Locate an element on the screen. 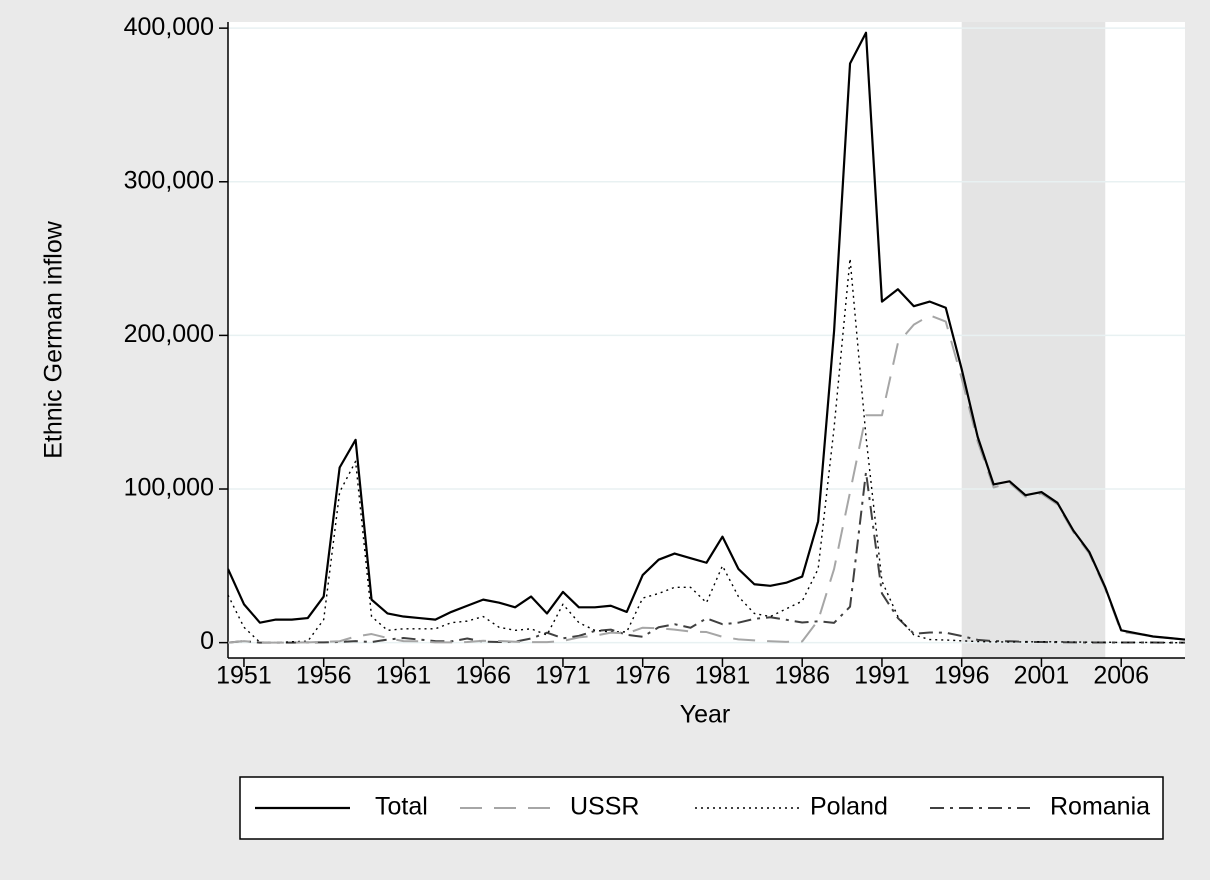  x-tick-label: 2006 is located at coordinates (1121, 676).